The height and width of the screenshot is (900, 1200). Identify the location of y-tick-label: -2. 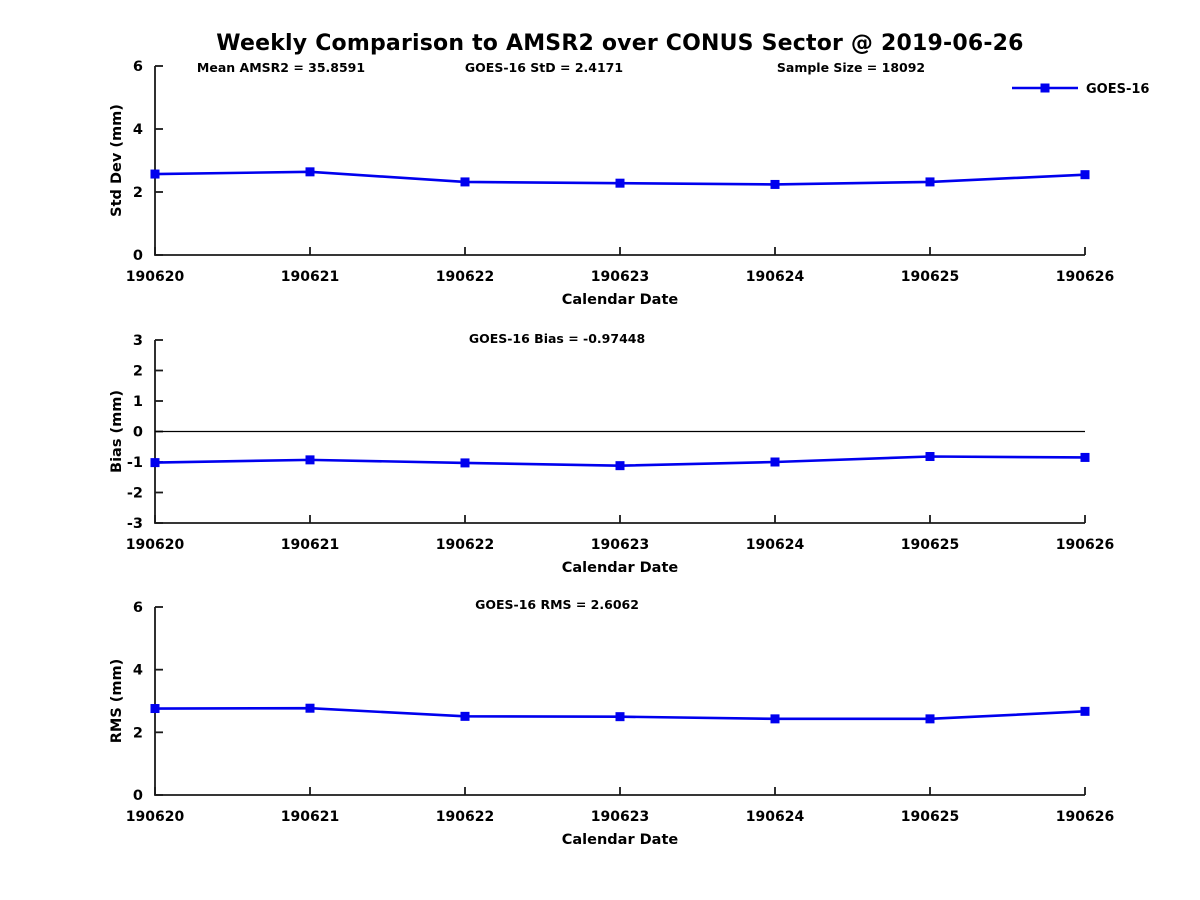
(135, 494).